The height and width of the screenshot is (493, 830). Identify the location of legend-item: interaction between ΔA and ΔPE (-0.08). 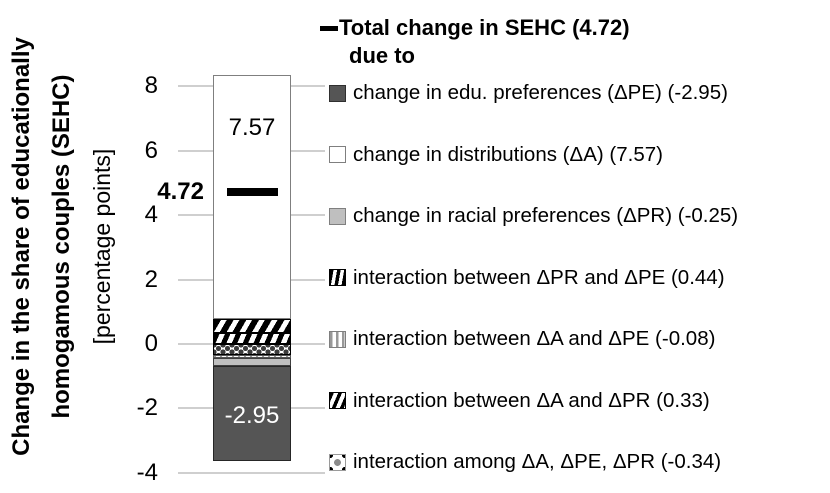
(522, 339).